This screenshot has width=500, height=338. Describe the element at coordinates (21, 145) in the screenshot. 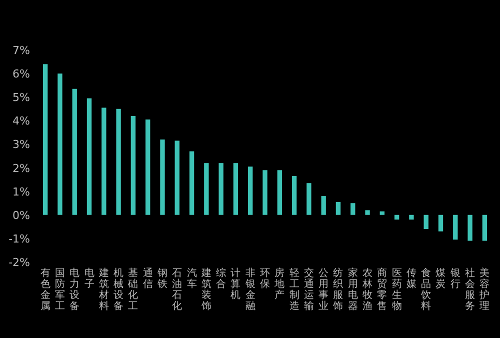

I see `y-tick-label: 3%` at that location.